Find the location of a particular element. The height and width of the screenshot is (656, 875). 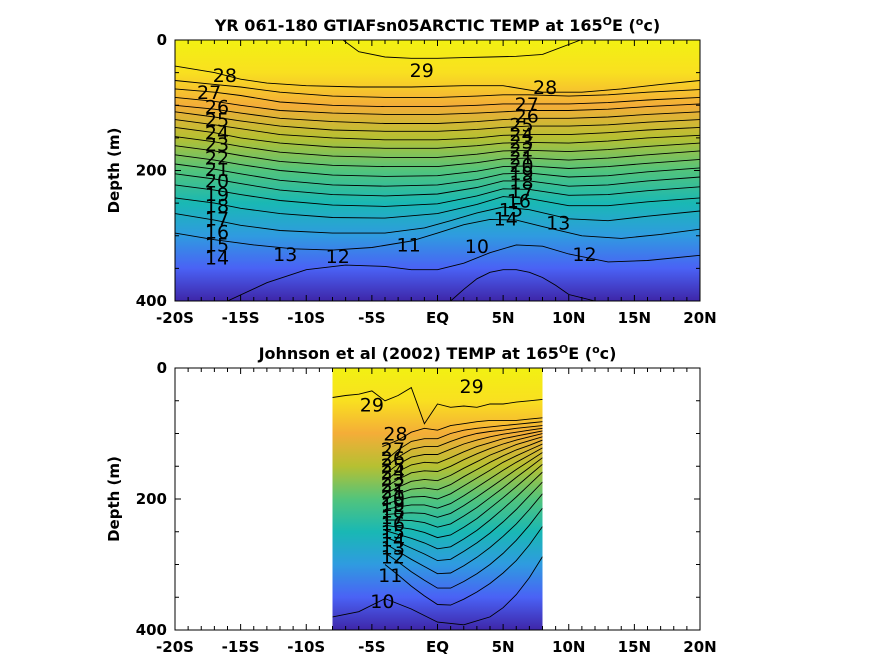

x-tick-label: 15N is located at coordinates (634, 647).